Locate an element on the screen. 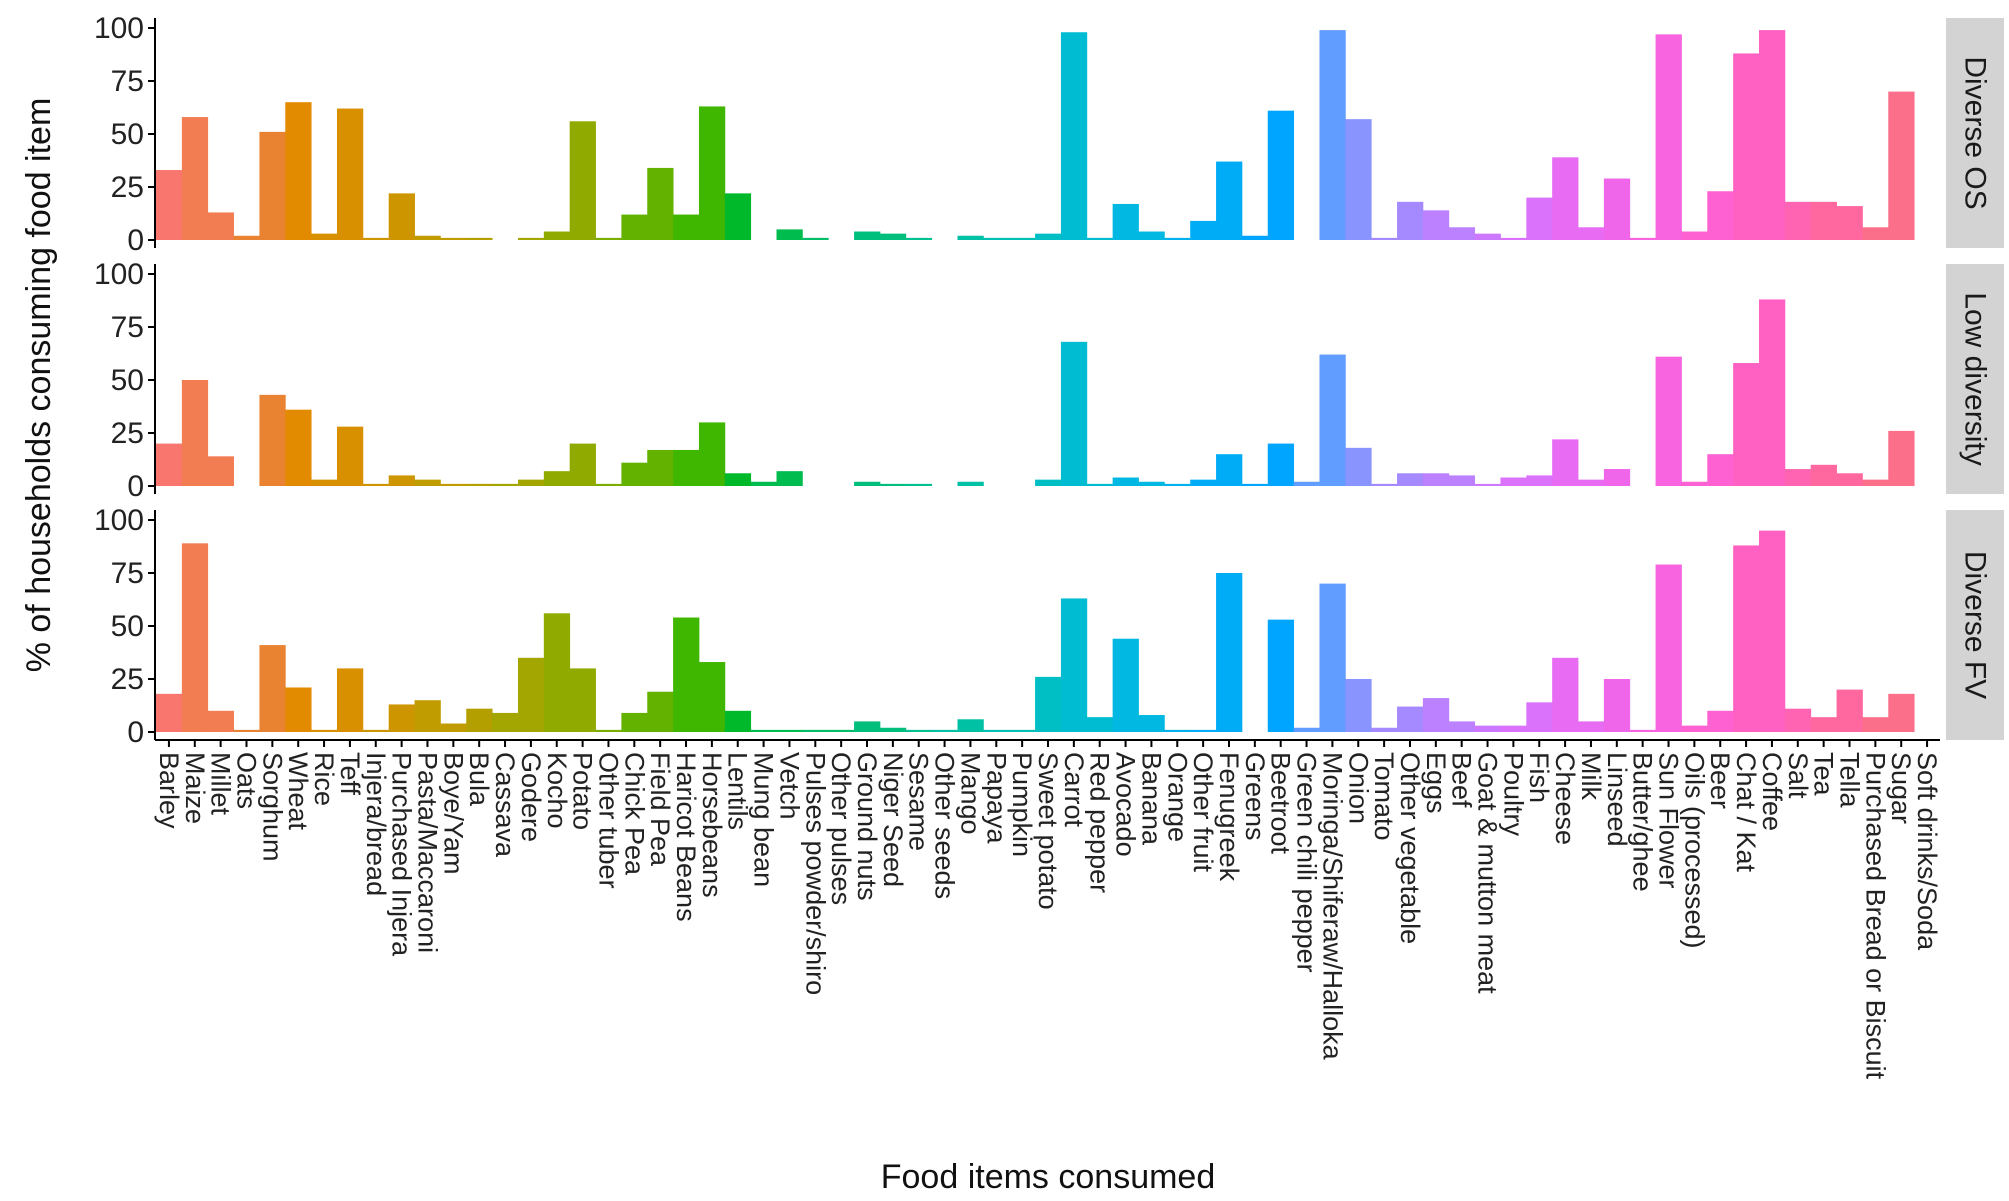 The height and width of the screenshot is (1201, 2009). panel-2-strip-label: Low diversity is located at coordinates (1975, 378).